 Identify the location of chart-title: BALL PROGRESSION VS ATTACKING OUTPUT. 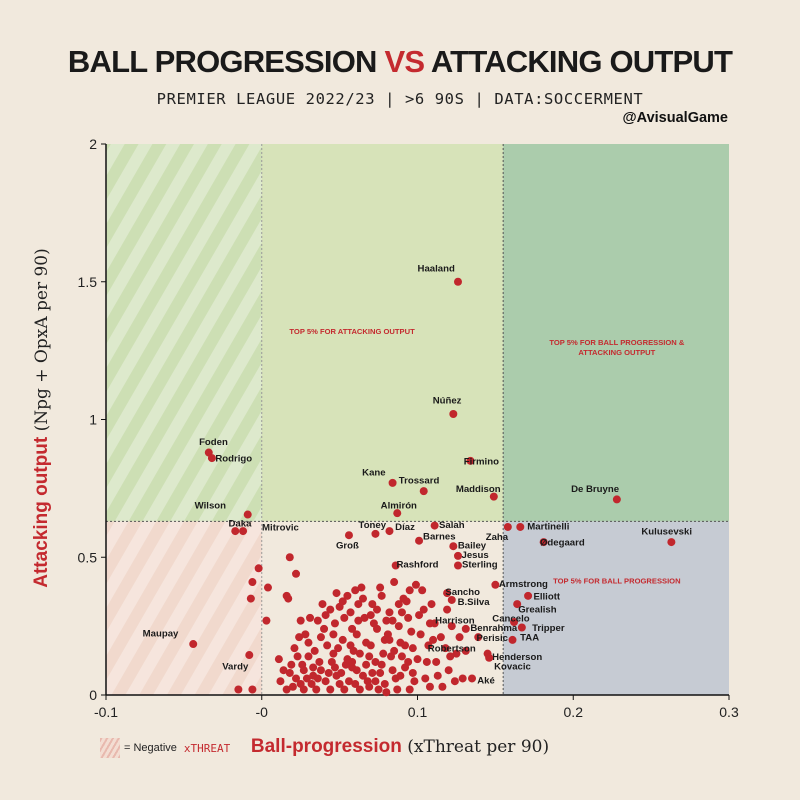
(400, 62).